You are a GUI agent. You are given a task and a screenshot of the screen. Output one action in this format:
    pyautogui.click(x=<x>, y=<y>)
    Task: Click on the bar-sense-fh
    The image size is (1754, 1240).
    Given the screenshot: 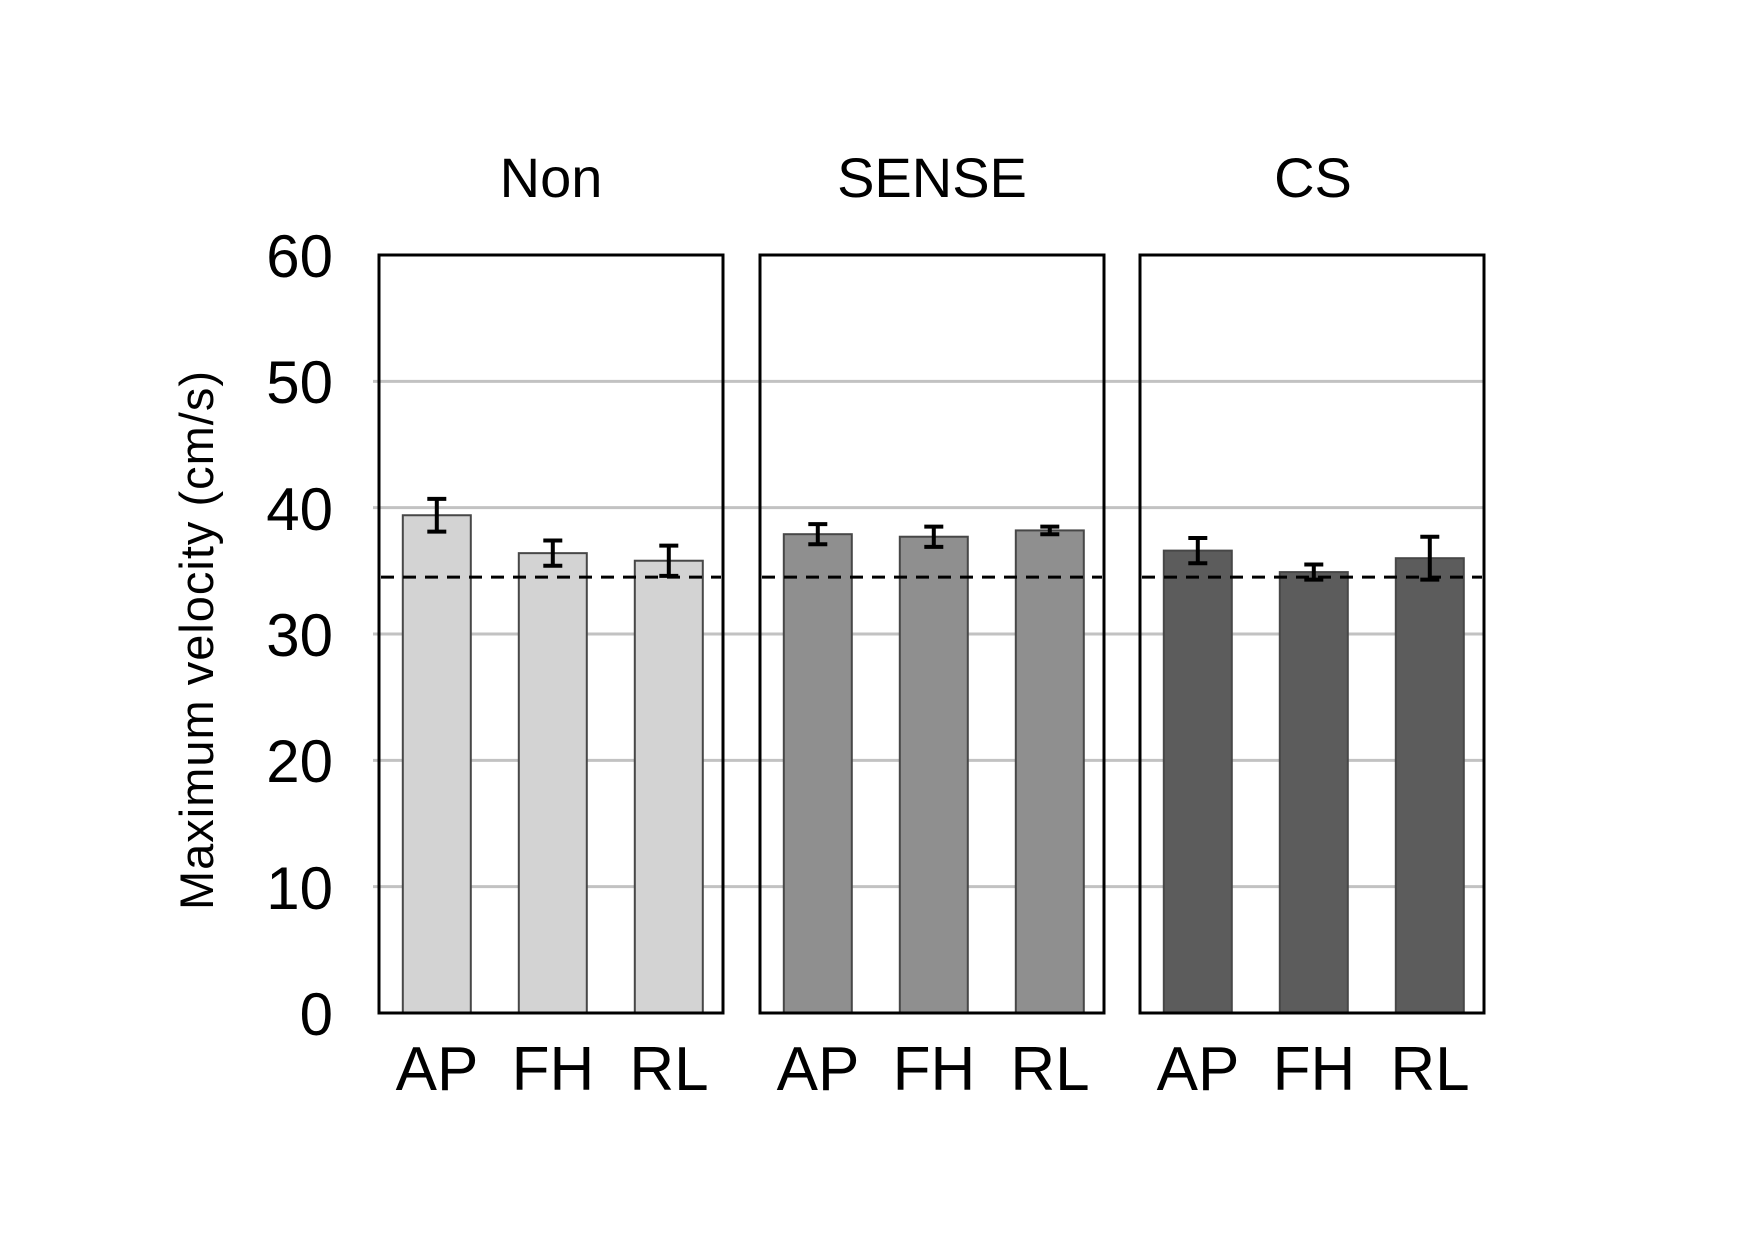 What is the action you would take?
    pyautogui.click(x=933, y=774)
    